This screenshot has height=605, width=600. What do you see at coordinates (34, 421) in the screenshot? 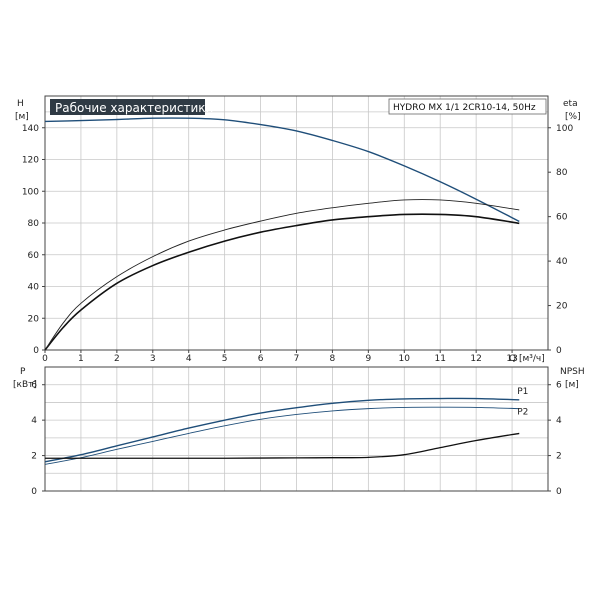
I see `p-tick-label: 4` at bounding box center [34, 421].